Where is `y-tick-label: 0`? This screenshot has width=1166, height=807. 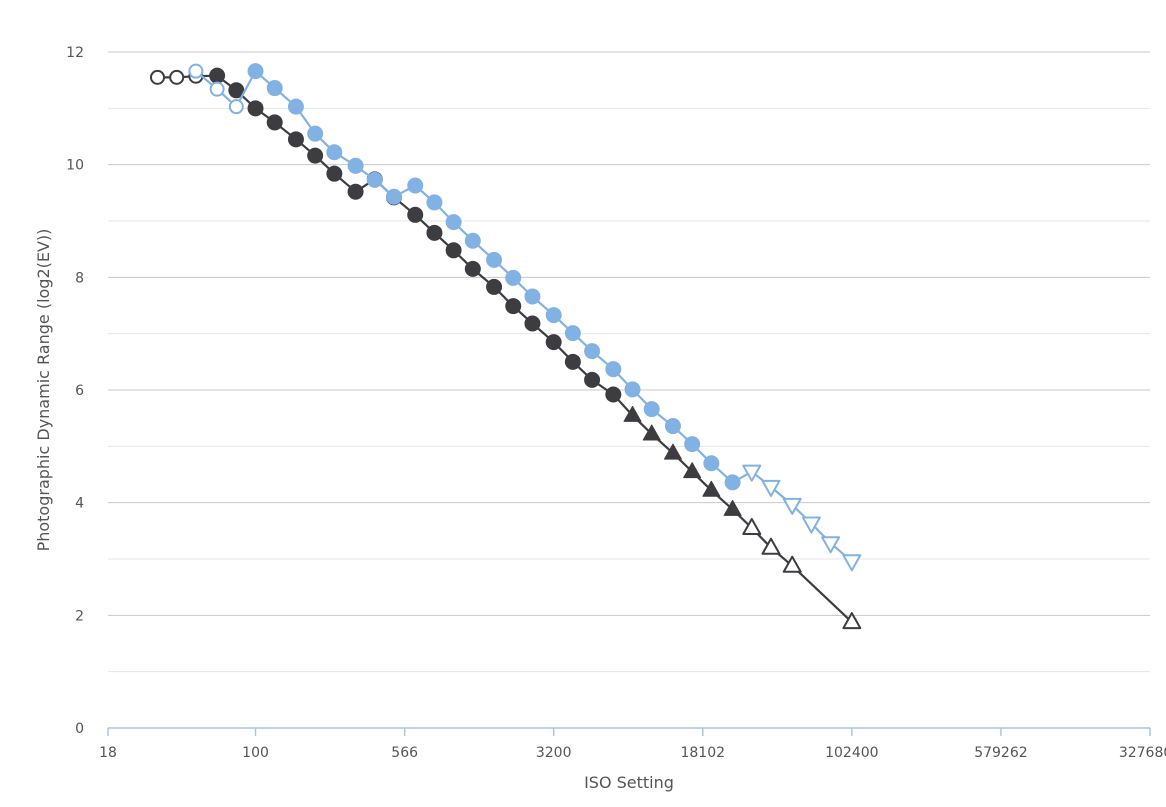
y-tick-label: 0 is located at coordinates (79, 729).